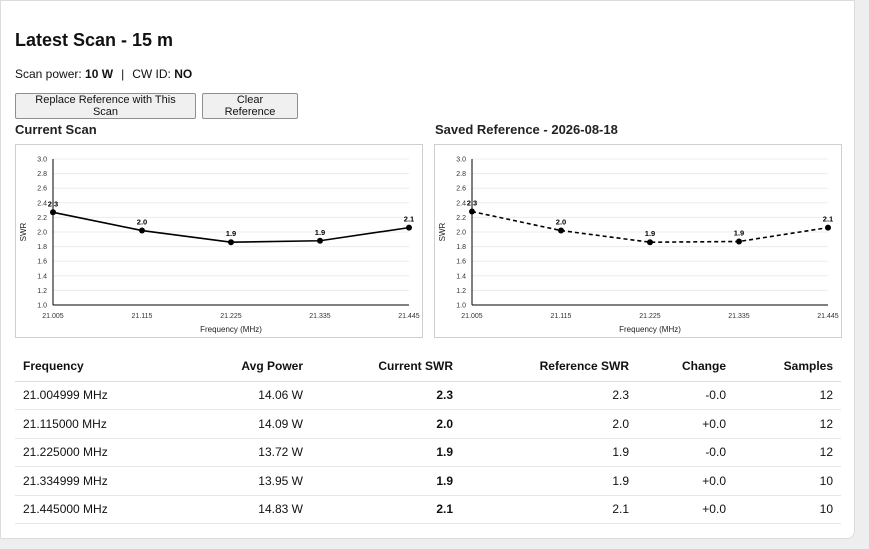  I want to click on column-header-frequency: Frequency, so click(90, 367).